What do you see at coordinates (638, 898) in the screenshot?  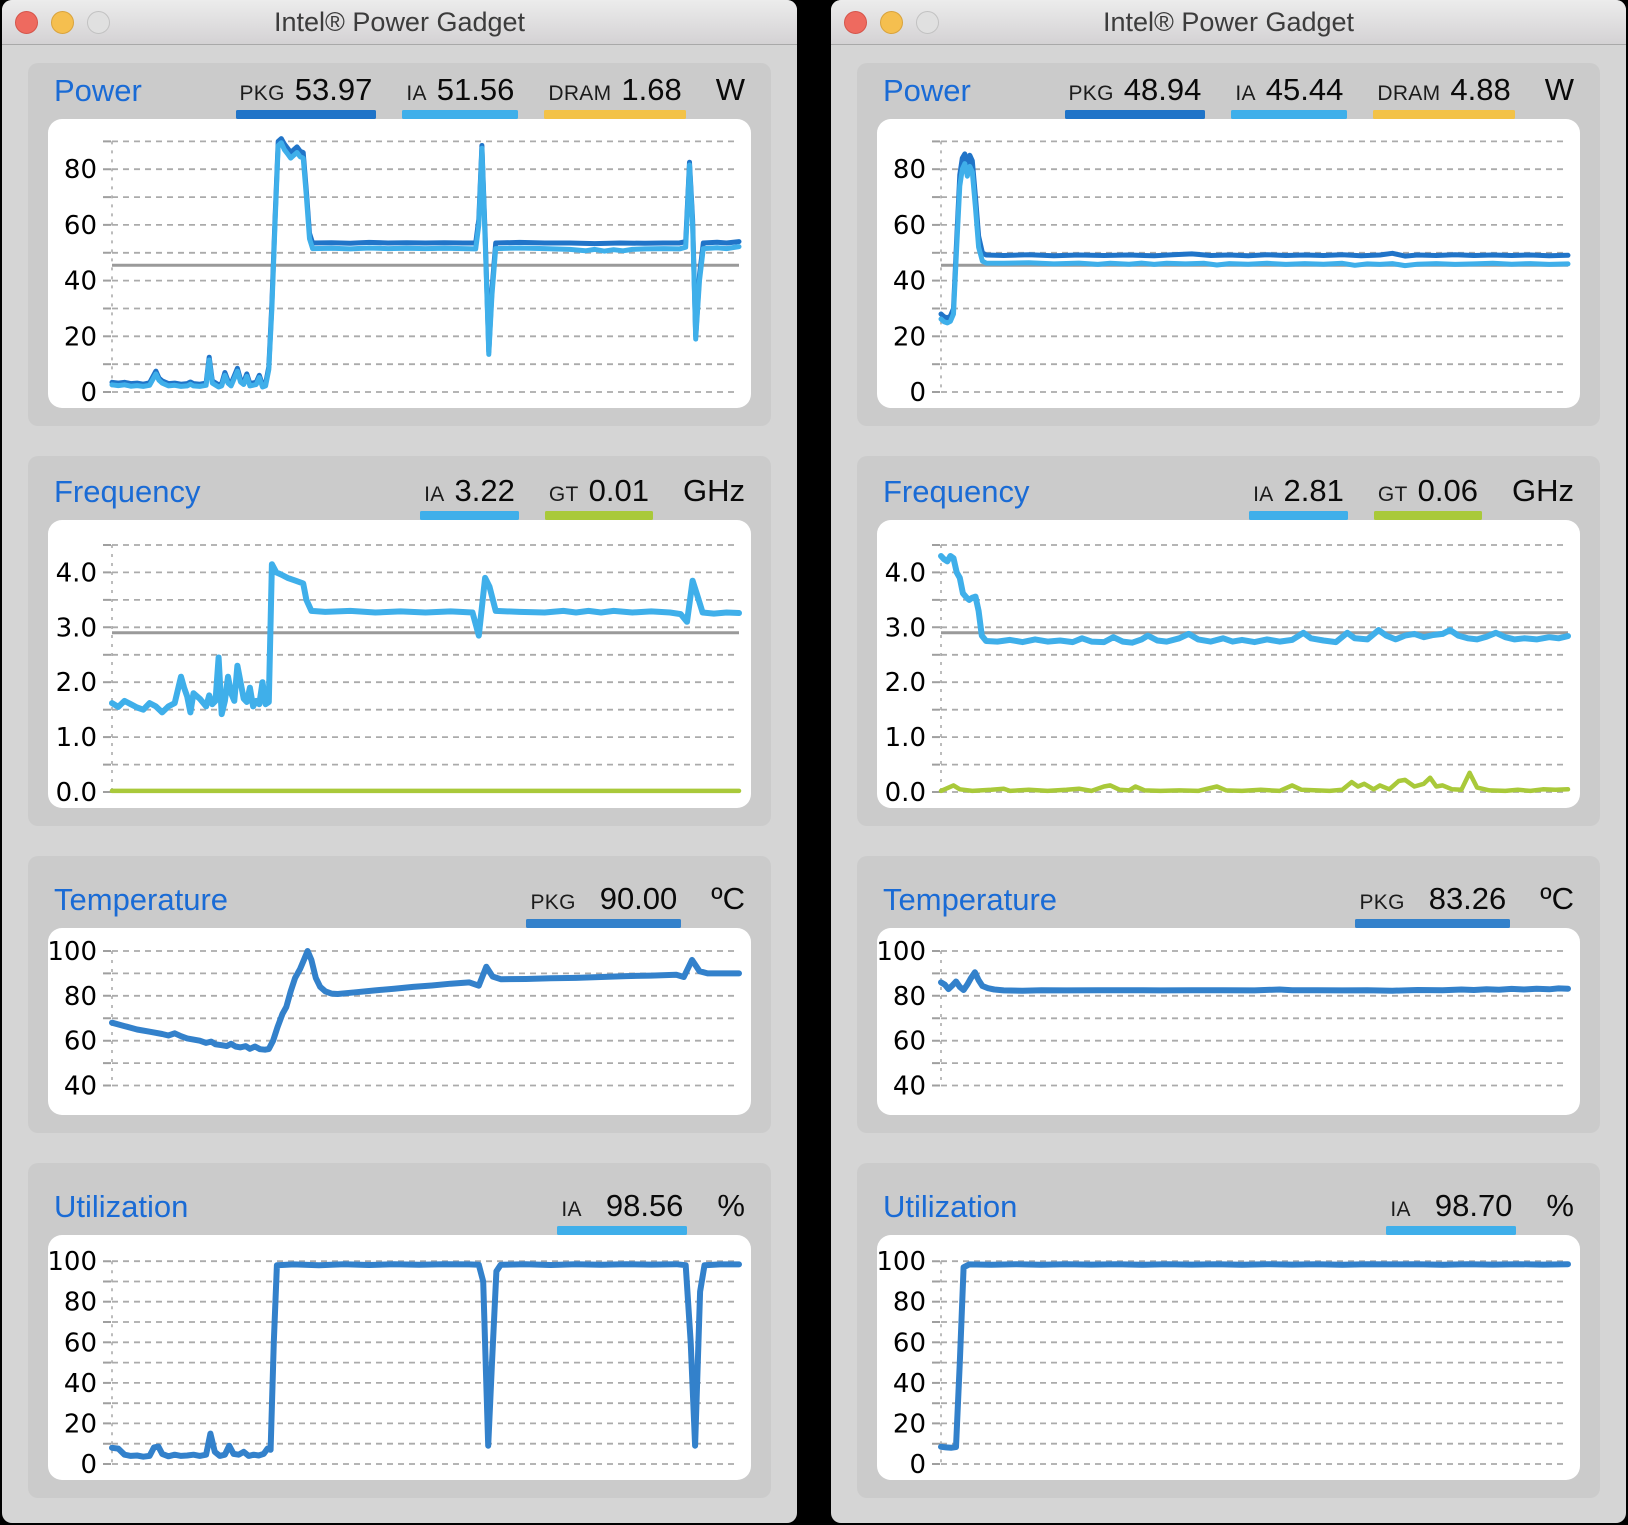 I see `stat-value: 90.00` at bounding box center [638, 898].